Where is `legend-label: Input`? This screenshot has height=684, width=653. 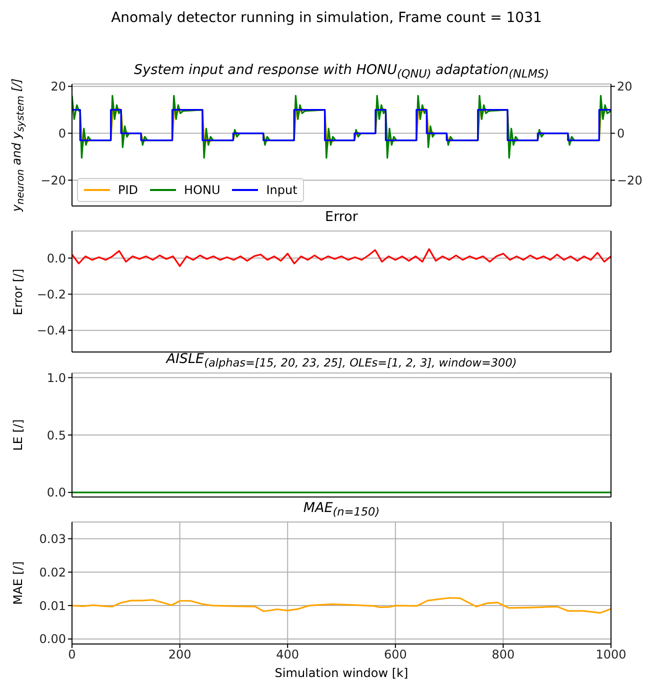 legend-label: Input is located at coordinates (282, 190).